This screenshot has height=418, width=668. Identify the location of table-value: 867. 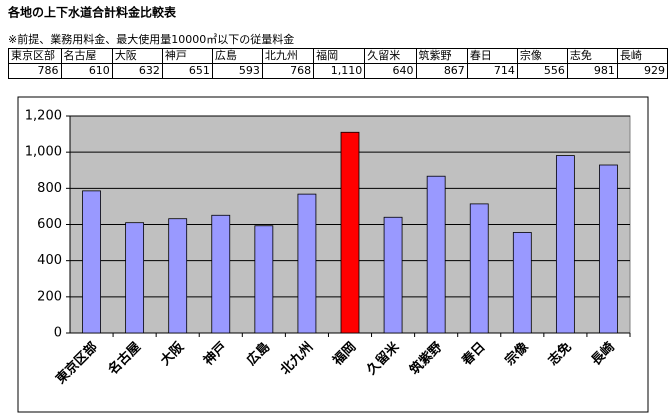
(441, 71).